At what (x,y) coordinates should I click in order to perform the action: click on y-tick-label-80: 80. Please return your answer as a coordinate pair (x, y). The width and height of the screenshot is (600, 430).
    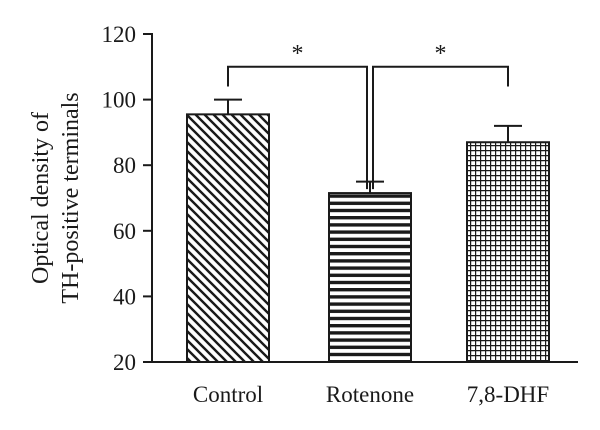
    Looking at the image, I should click on (124, 165).